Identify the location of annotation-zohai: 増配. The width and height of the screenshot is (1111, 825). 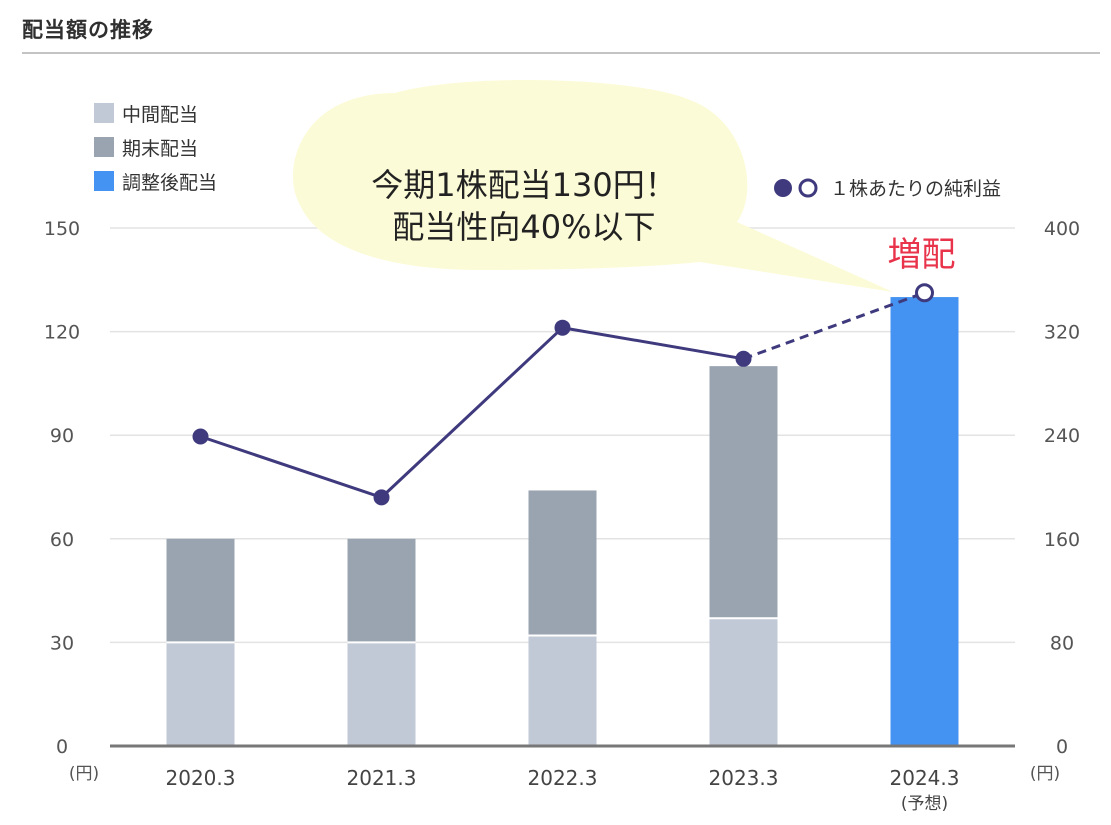
(922, 255).